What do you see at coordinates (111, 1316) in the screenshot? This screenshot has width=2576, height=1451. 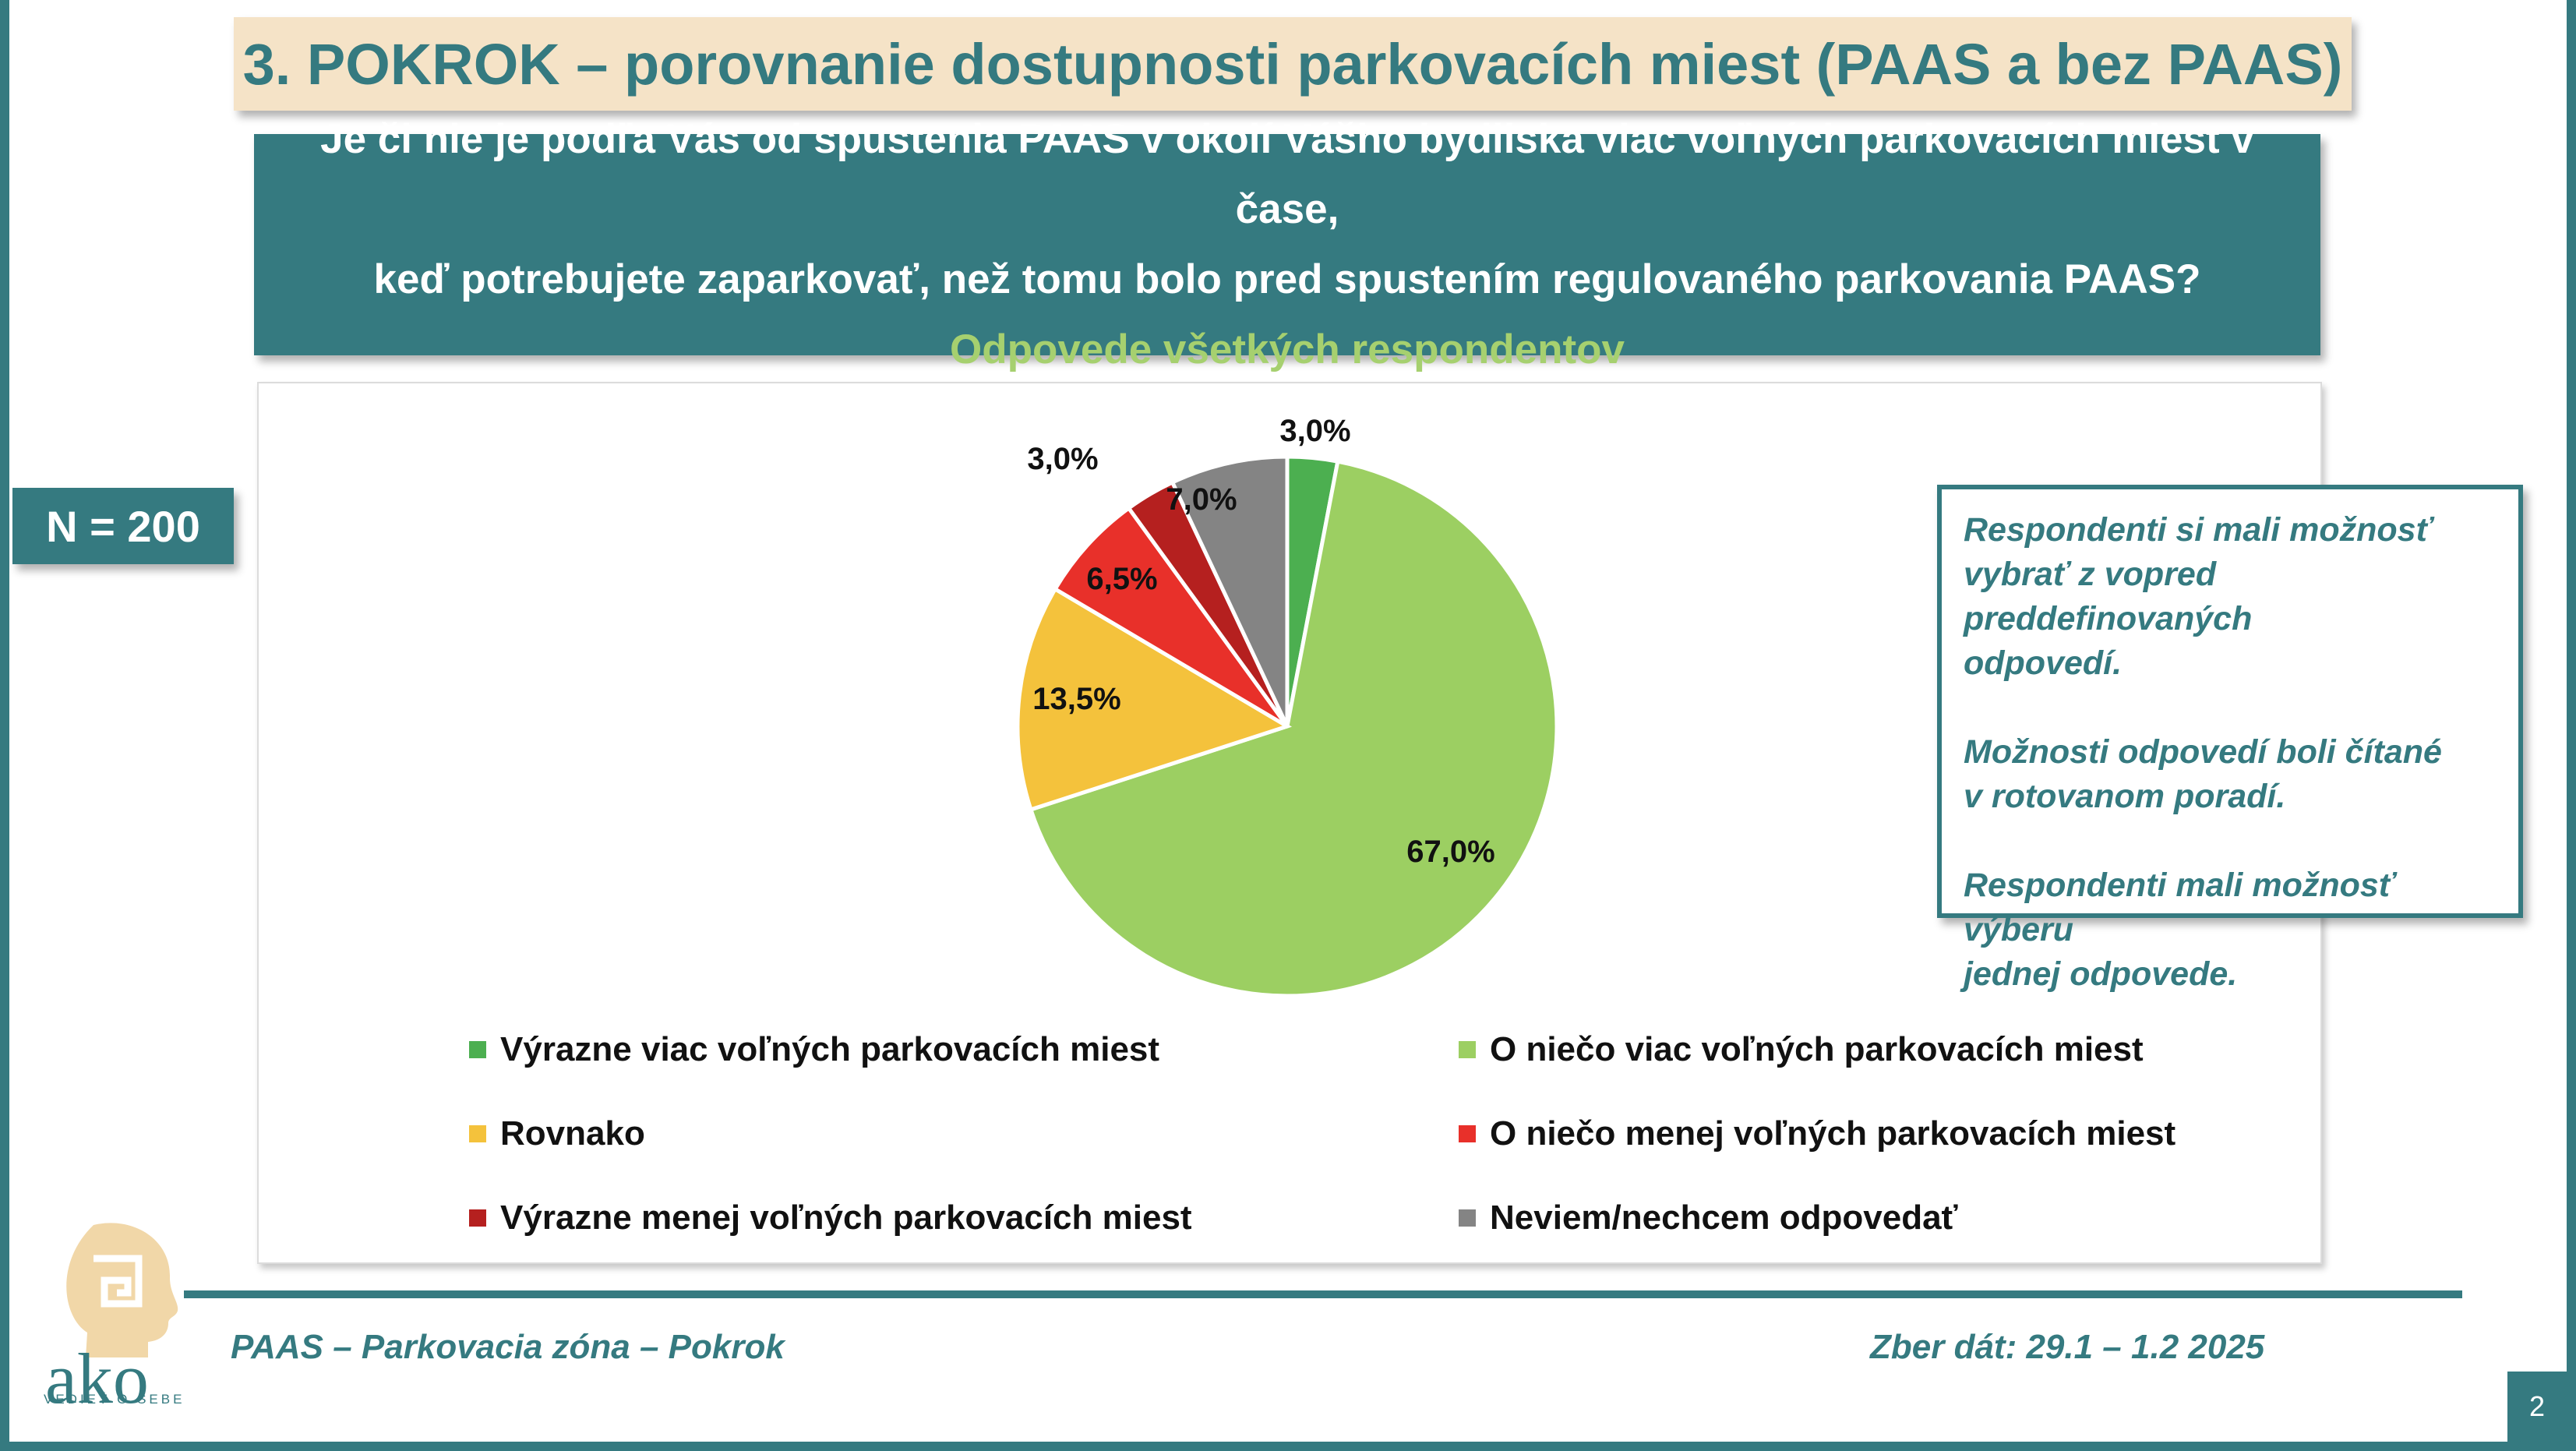 I see `ako-logo: ako` at bounding box center [111, 1316].